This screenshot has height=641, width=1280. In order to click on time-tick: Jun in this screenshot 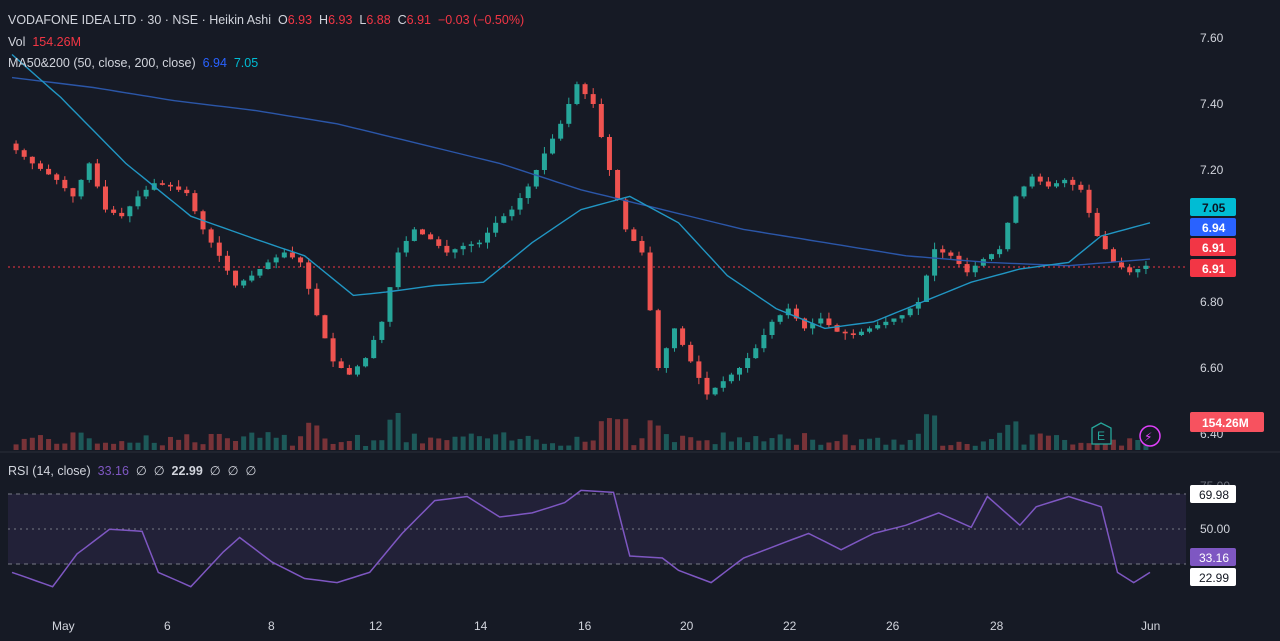, I will do `click(1150, 626)`.